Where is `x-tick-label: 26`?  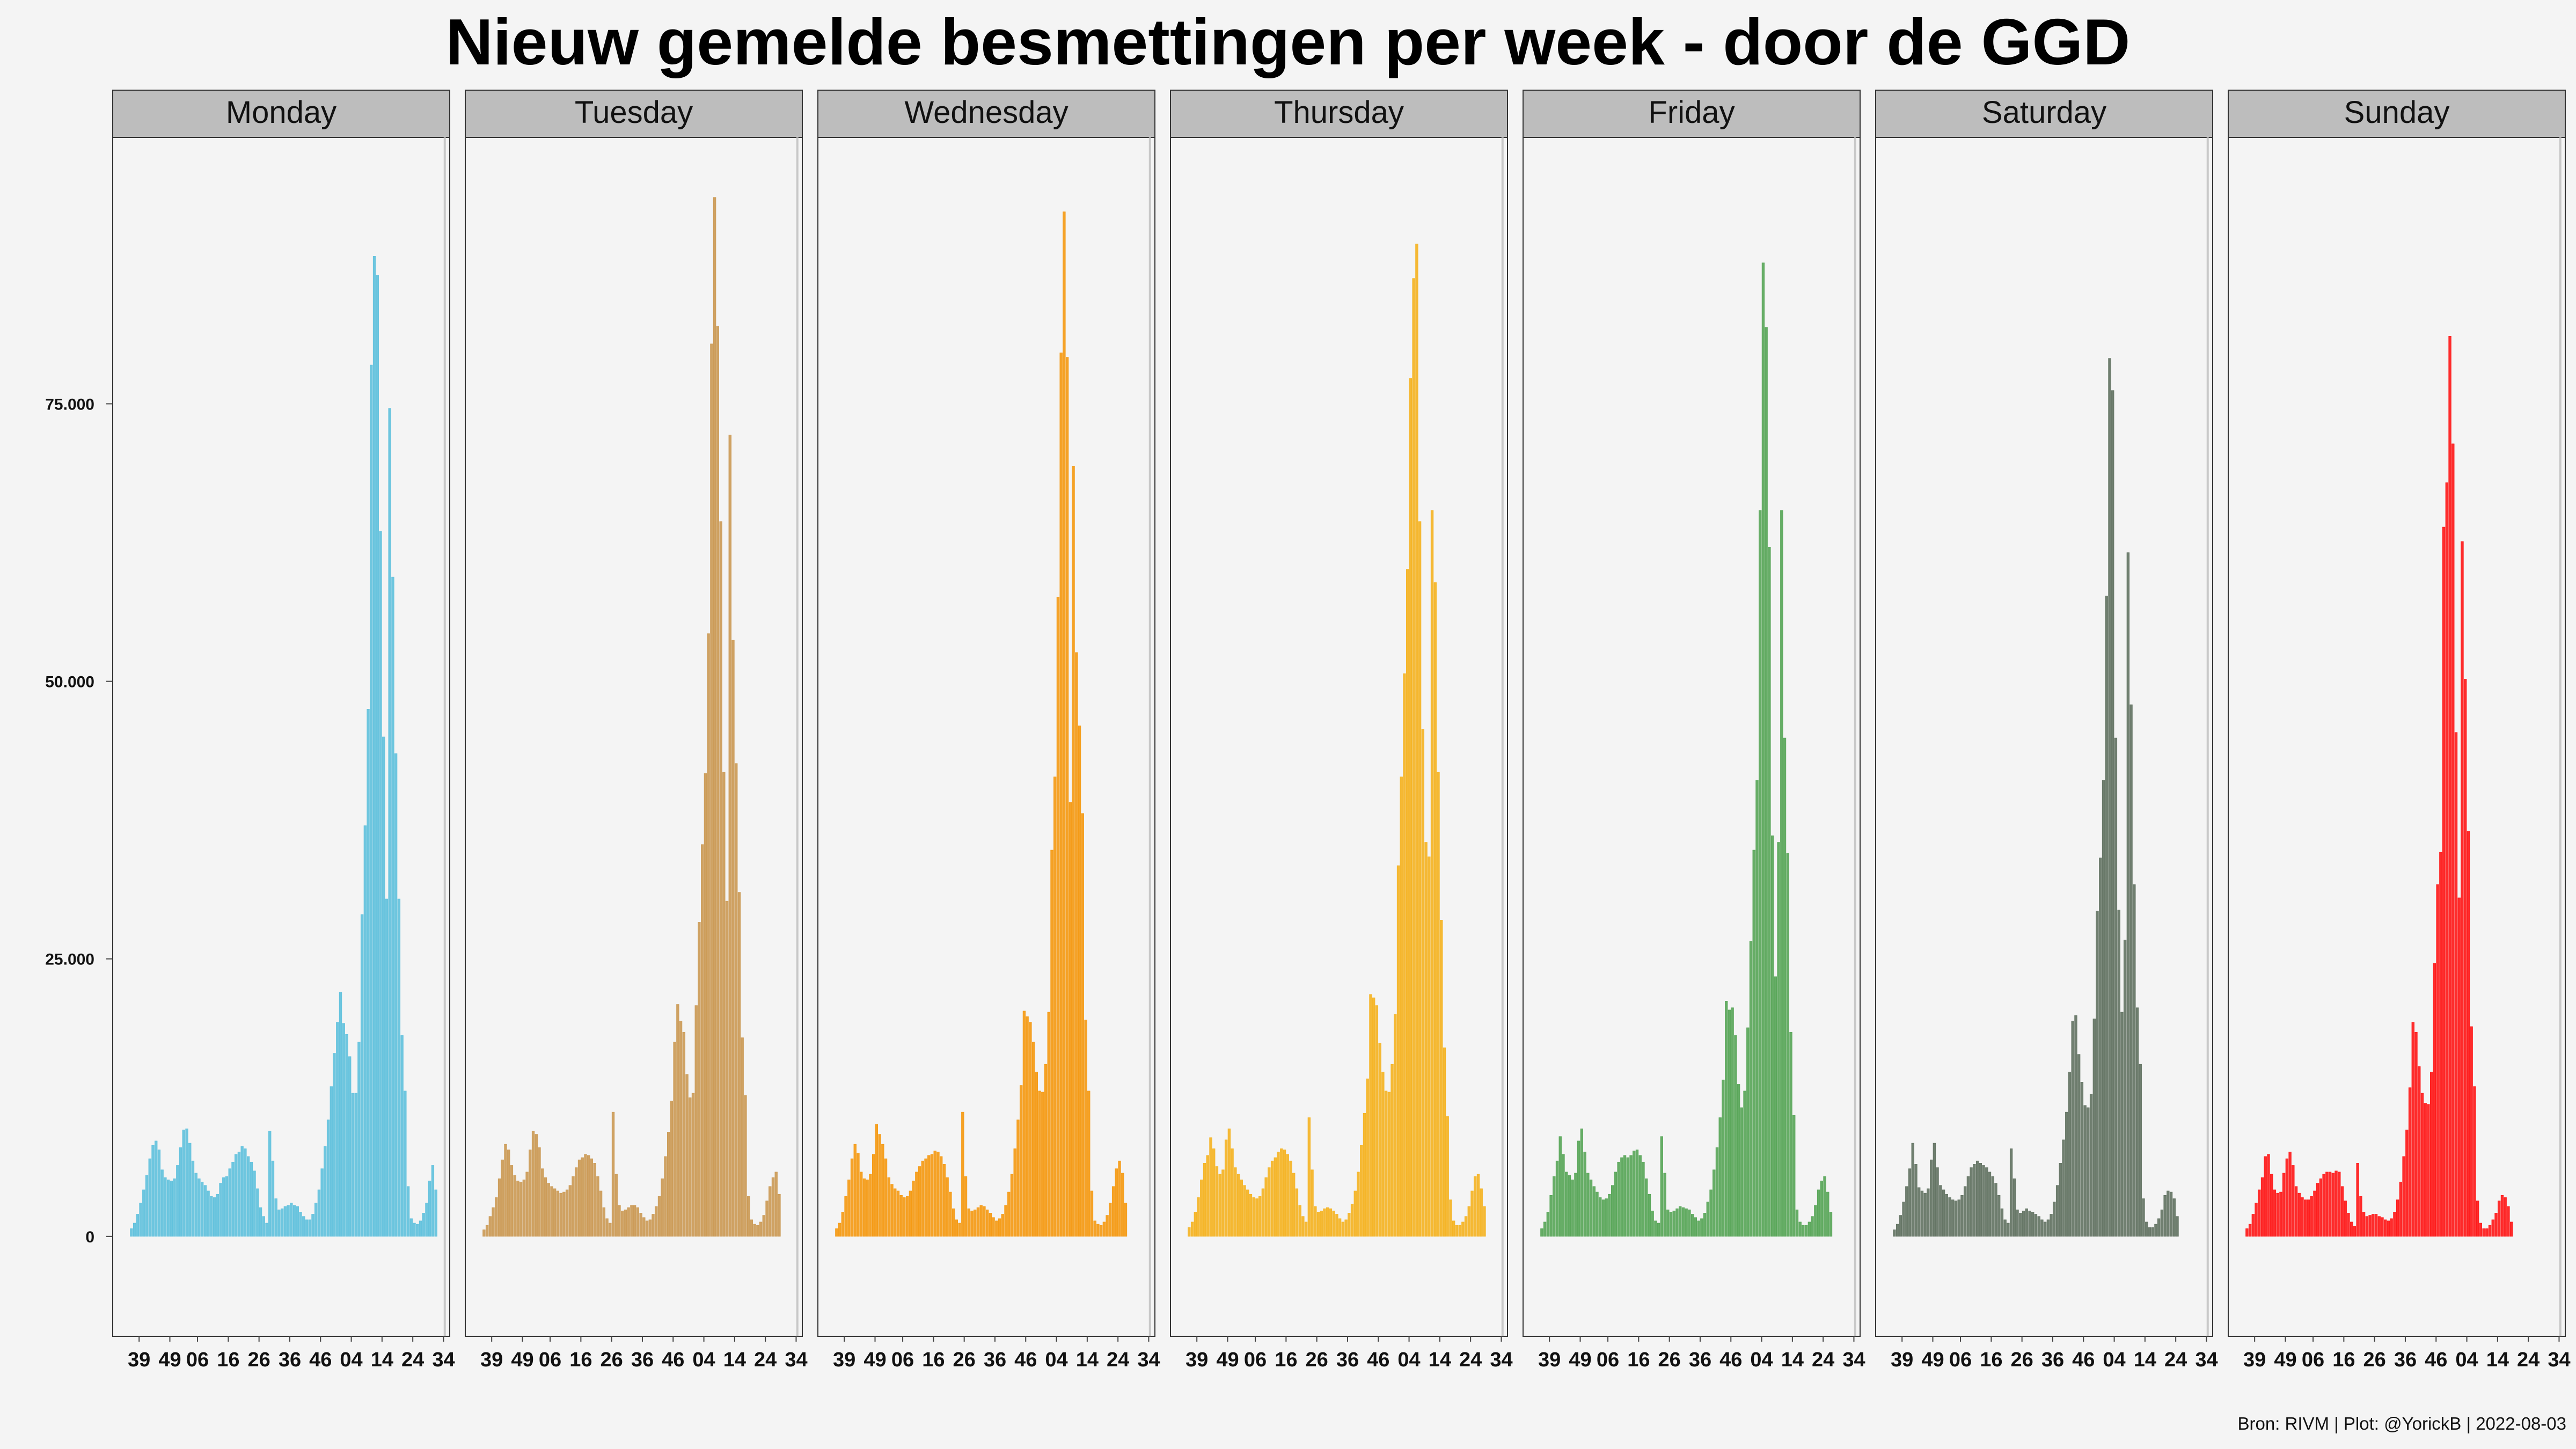
x-tick-label: 26 is located at coordinates (2022, 1360).